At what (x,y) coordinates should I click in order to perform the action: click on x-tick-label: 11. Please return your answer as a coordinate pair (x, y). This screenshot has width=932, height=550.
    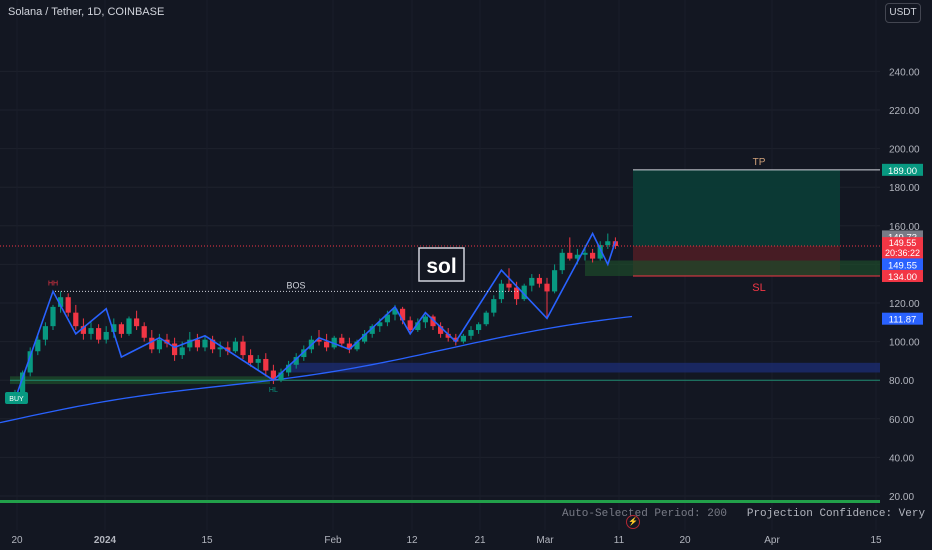
    Looking at the image, I should click on (619, 540).